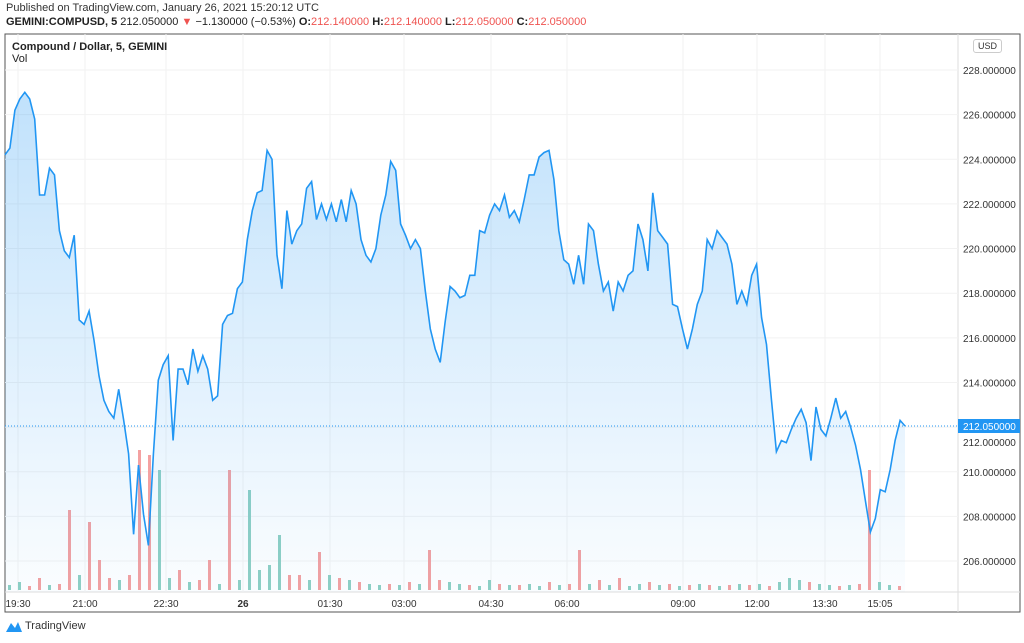  What do you see at coordinates (14, 627) in the screenshot?
I see `tradingview-logo-icon` at bounding box center [14, 627].